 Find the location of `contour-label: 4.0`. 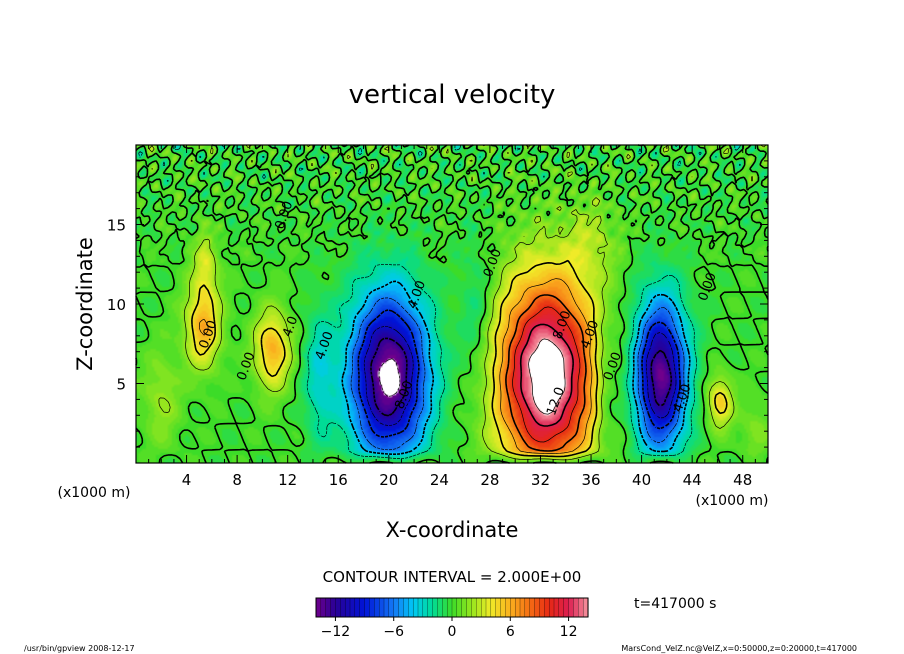

contour-label: 4.0 is located at coordinates (290, 326).